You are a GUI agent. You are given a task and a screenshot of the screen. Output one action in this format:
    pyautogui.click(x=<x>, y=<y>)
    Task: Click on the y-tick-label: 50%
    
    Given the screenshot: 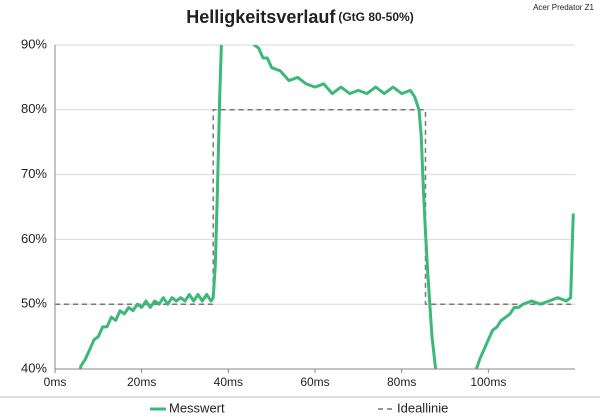 What is the action you would take?
    pyautogui.click(x=34, y=303)
    